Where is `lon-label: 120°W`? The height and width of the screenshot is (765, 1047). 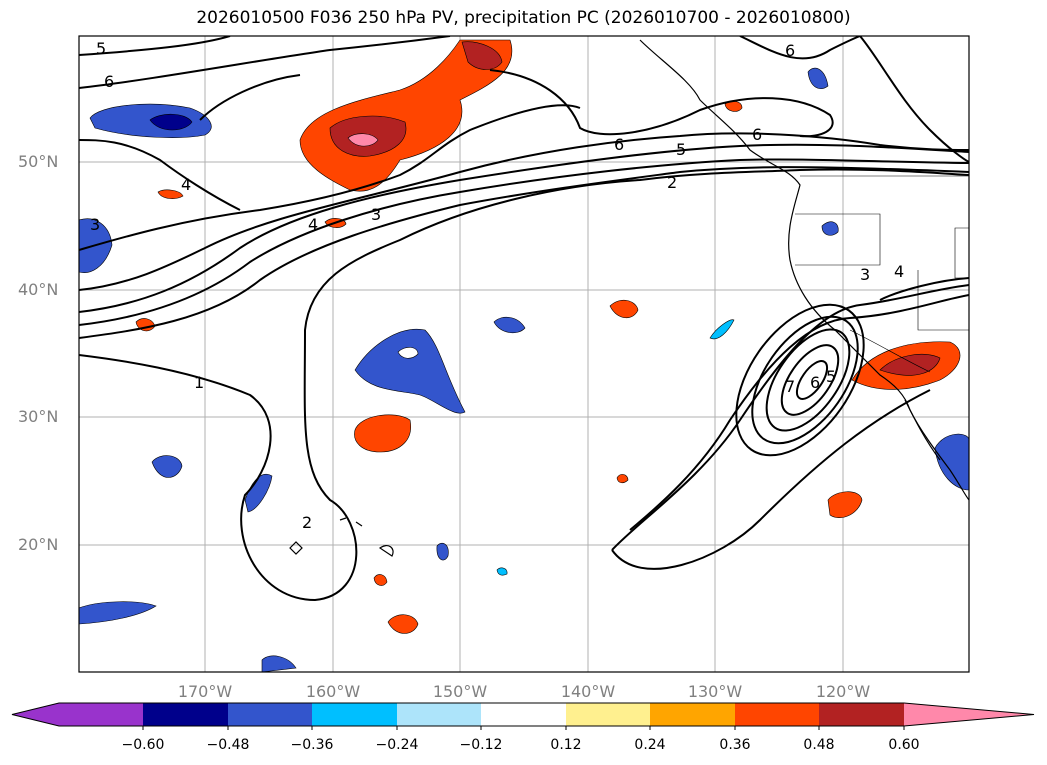 lon-label: 120°W is located at coordinates (843, 691).